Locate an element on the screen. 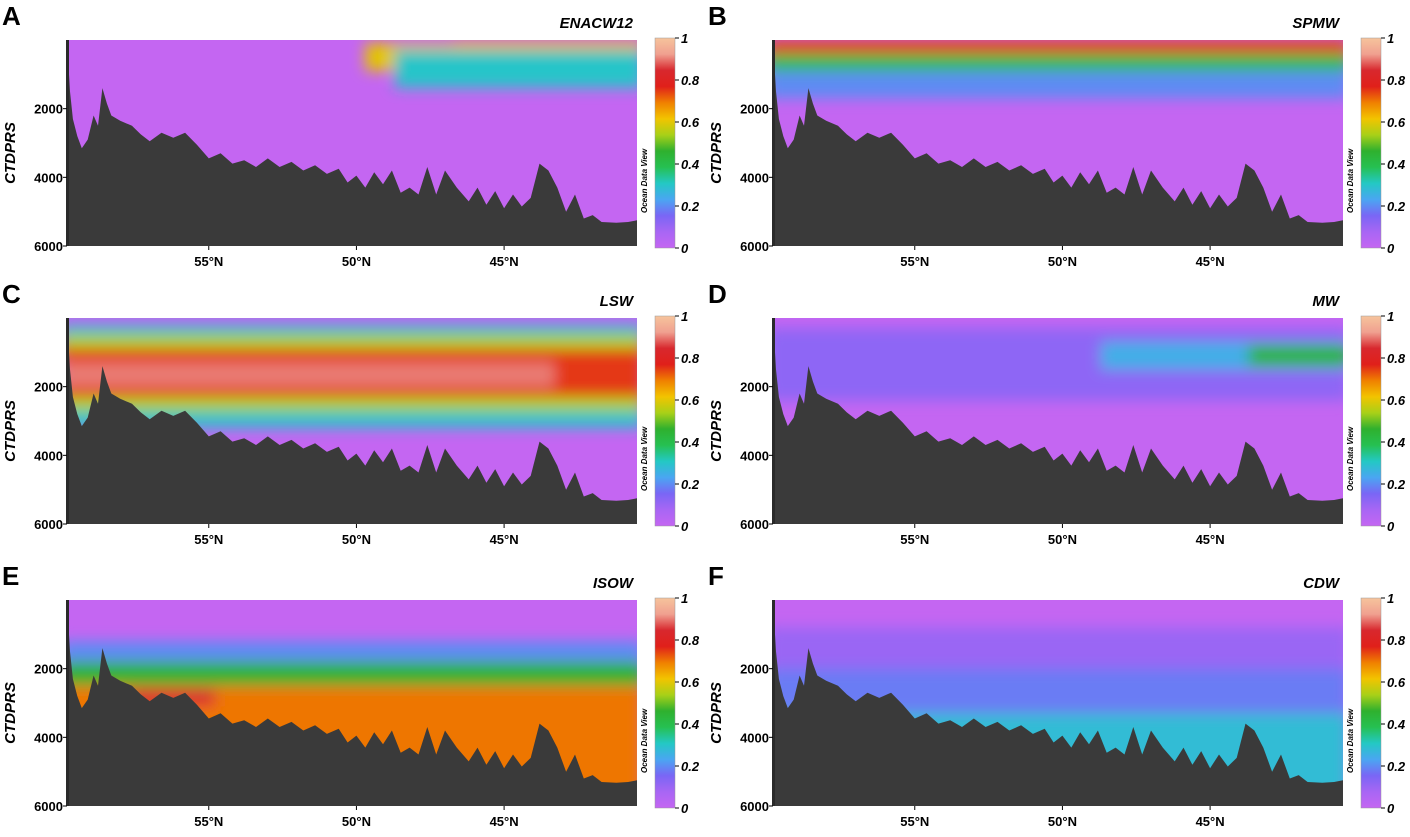 The image size is (1410, 837). panel-letter: B is located at coordinates (717, 16).